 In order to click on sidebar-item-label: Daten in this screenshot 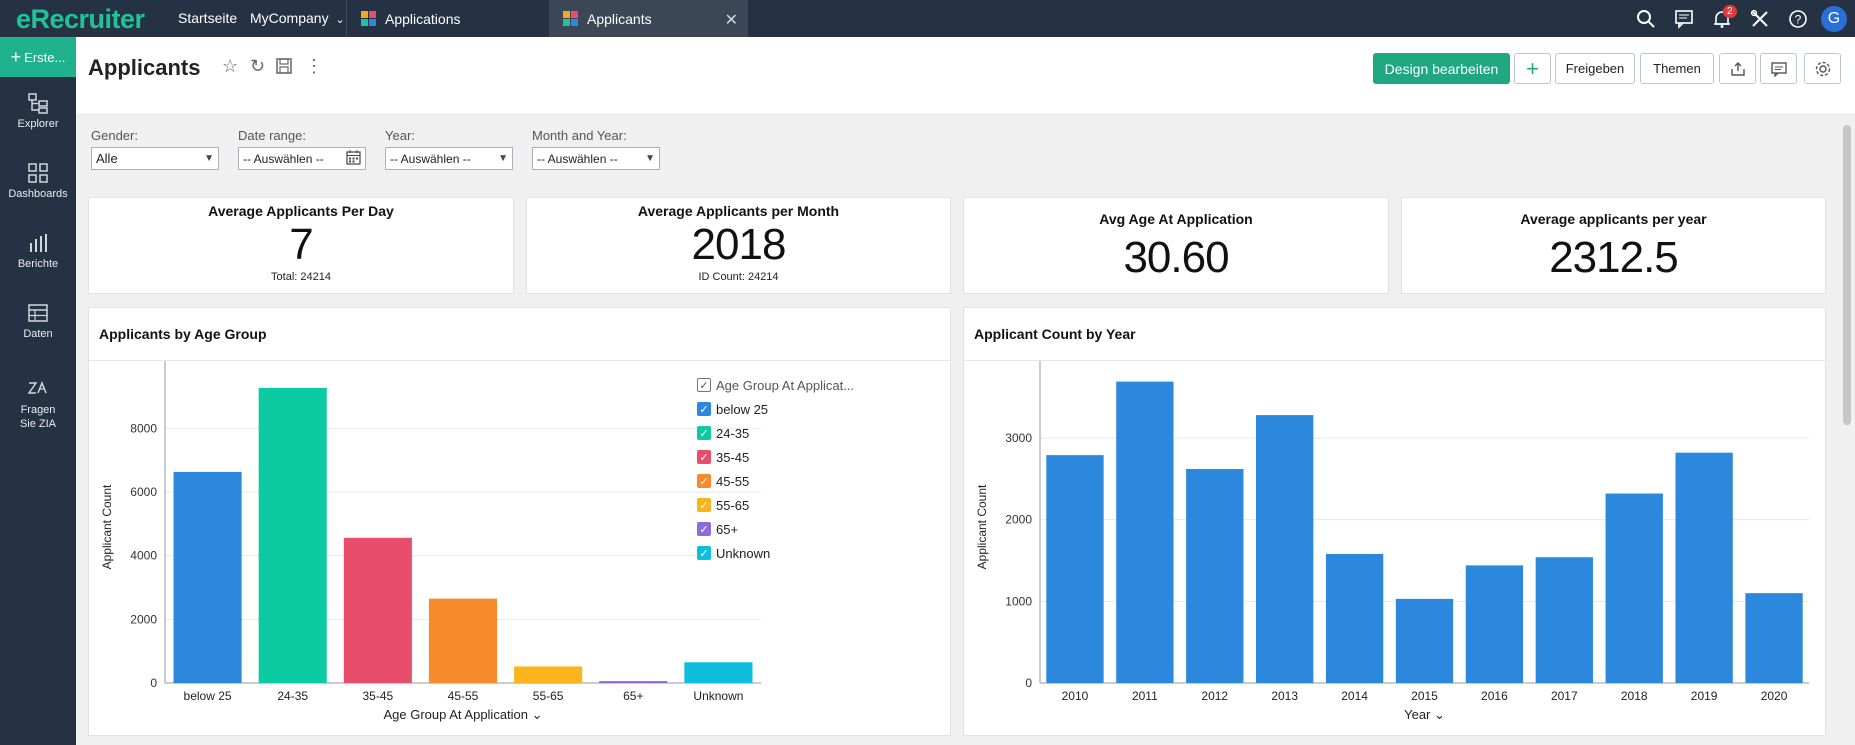, I will do `click(38, 334)`.